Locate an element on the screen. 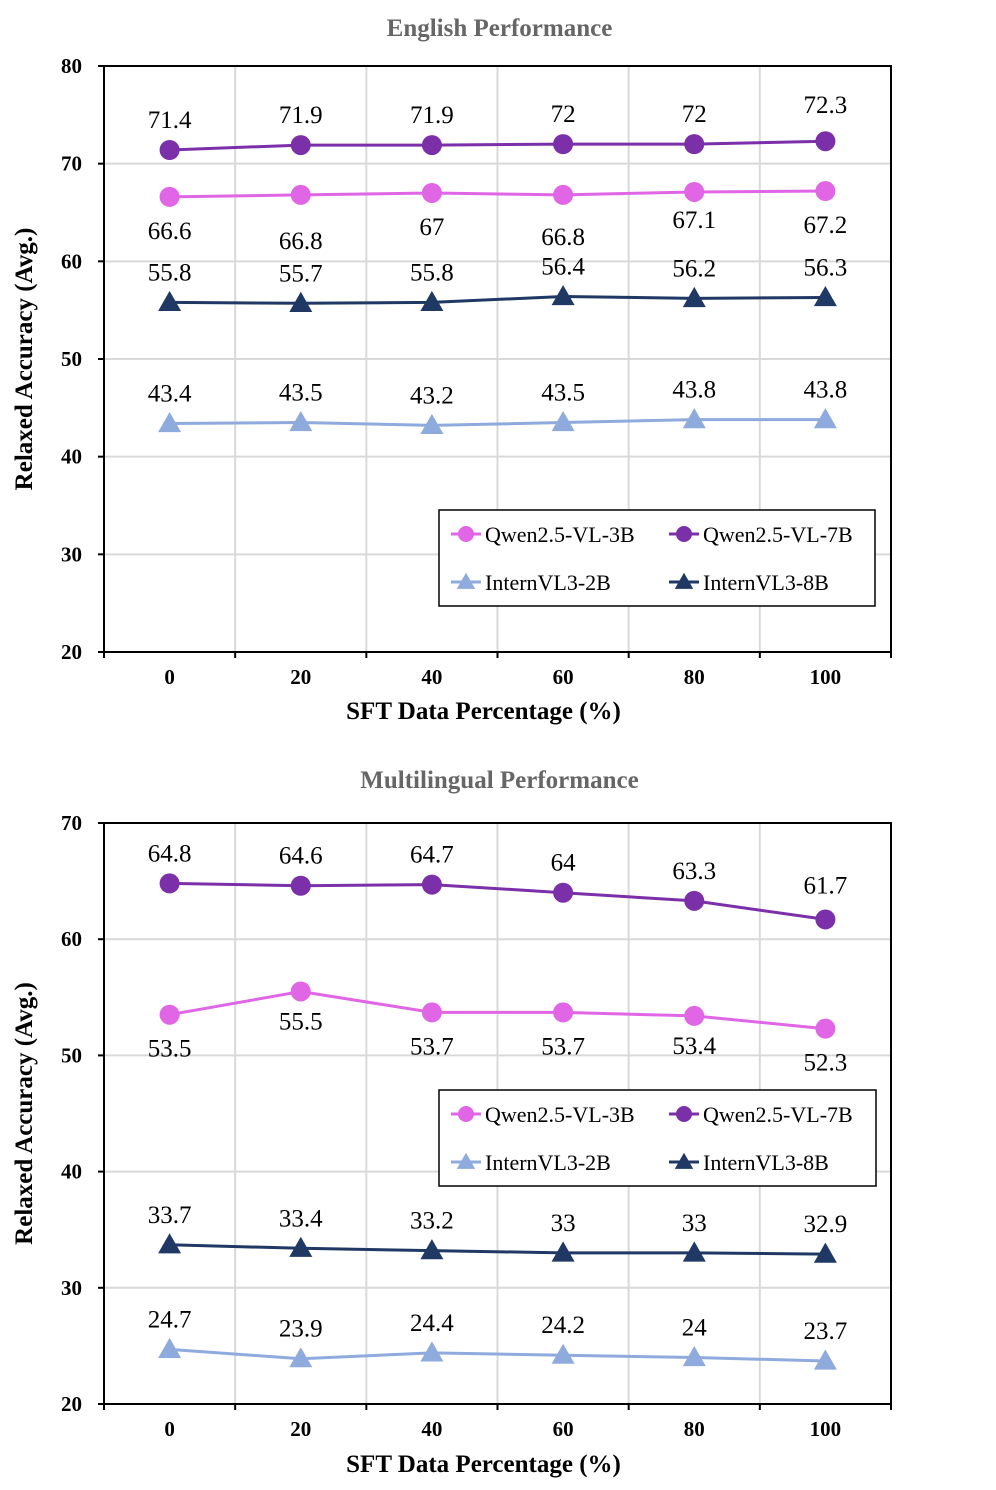  series-internvl3-8b: 33.7 33.4 33.2 33 33 32.9 is located at coordinates (498, 1232).